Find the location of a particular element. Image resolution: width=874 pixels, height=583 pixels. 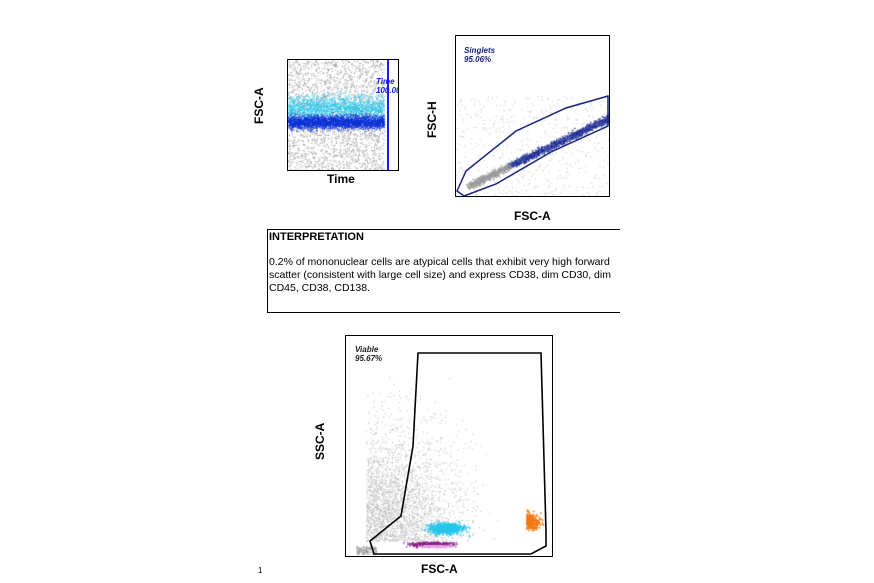

time-gate-label: Time 100.00% is located at coordinates (387, 86).